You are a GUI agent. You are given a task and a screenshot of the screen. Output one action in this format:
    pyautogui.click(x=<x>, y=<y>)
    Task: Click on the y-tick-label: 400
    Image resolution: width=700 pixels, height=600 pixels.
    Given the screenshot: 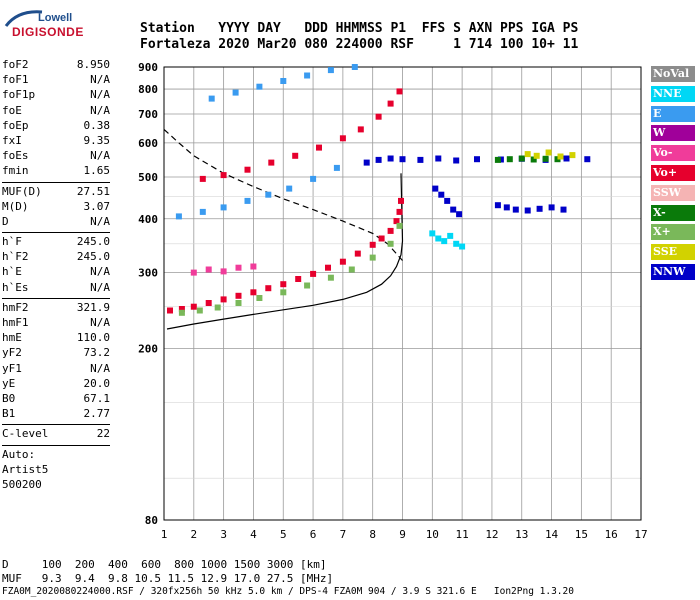 What is the action you would take?
    pyautogui.click(x=148, y=219)
    